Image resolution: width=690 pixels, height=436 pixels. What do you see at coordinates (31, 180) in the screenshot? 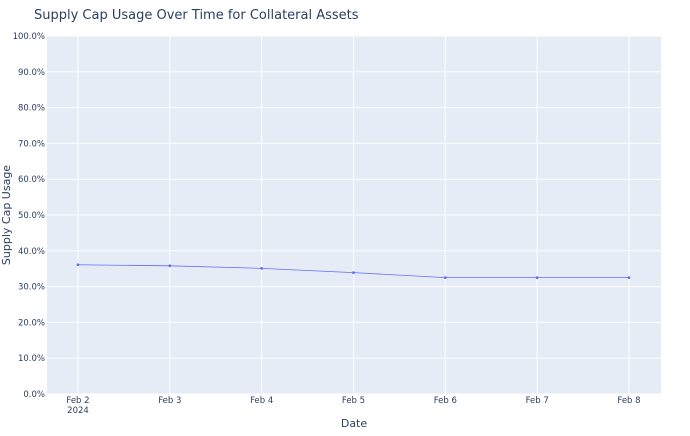
I see `y-tick-label: 60.0%` at bounding box center [31, 180].